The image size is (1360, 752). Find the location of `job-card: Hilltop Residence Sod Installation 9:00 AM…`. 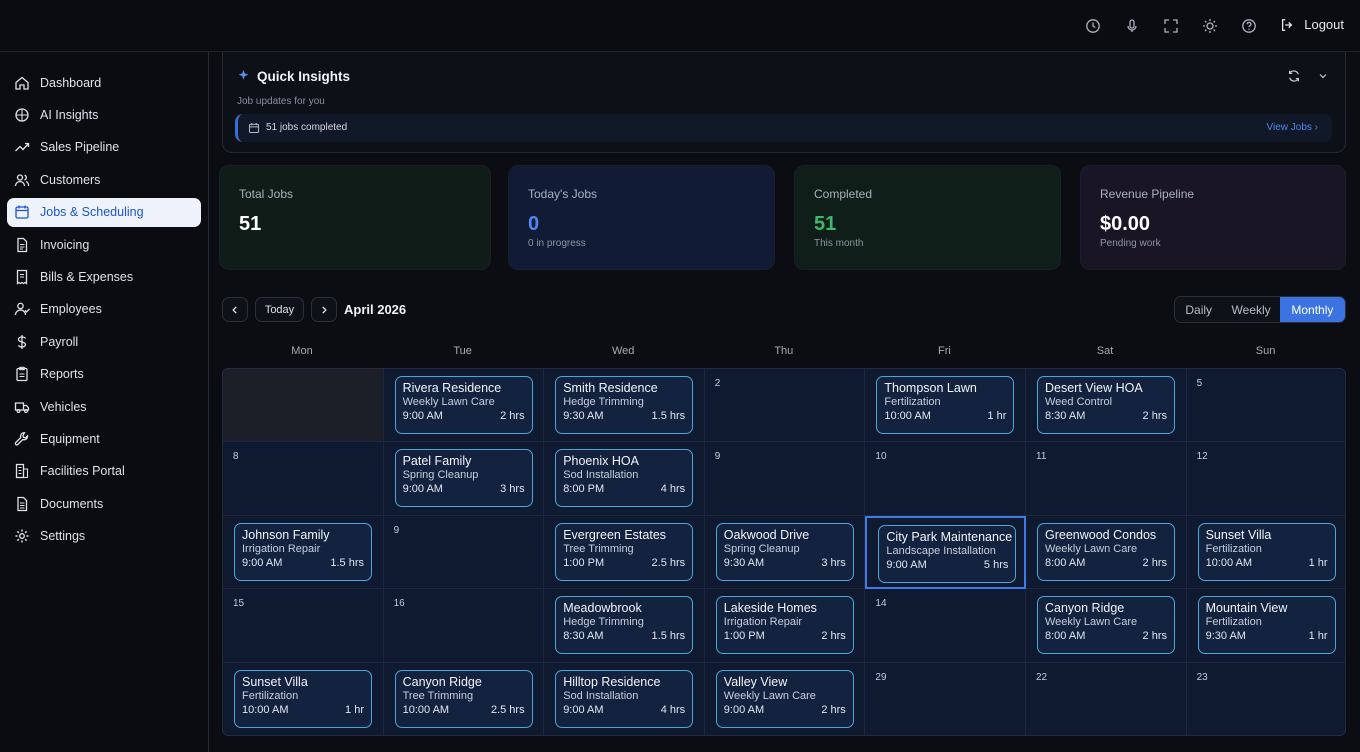

job-card: Hilltop Residence Sod Installation 9:00 AM… is located at coordinates (624, 698).